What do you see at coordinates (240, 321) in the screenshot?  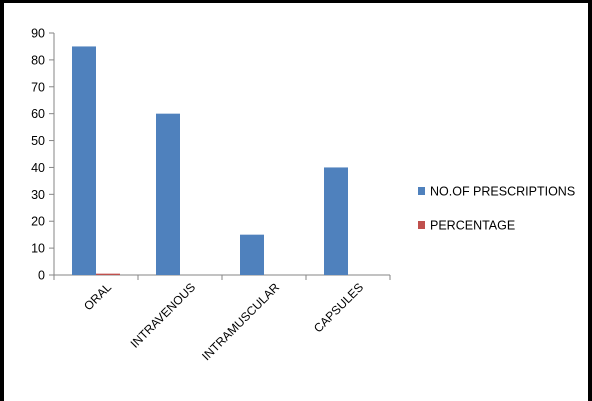 I see `category-label: INTRAMUSCULAR` at bounding box center [240, 321].